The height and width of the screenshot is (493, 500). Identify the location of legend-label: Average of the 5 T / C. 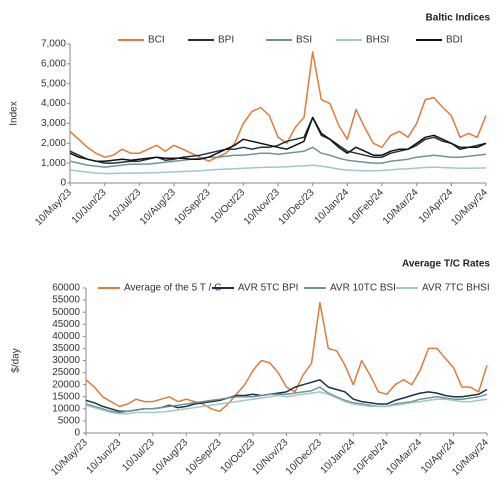
(172, 288).